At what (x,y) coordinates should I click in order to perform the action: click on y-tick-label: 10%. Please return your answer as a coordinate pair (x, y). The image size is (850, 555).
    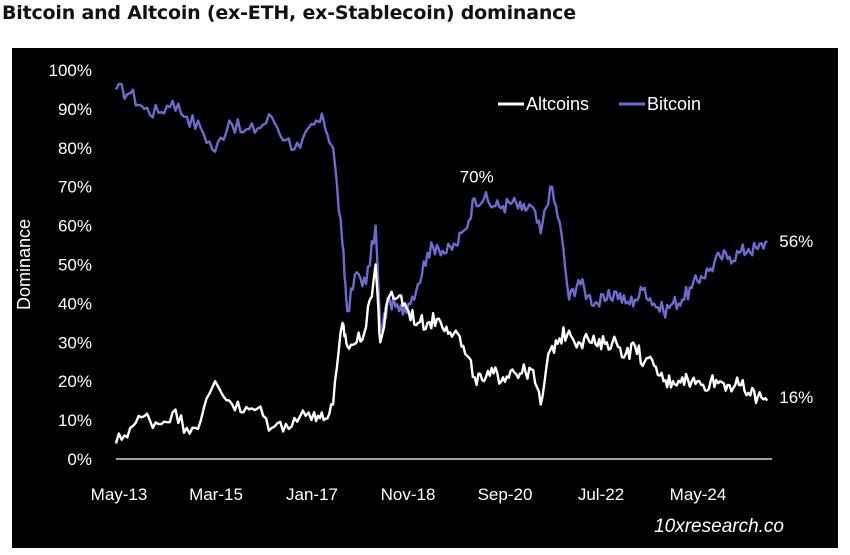
    Looking at the image, I should click on (75, 420).